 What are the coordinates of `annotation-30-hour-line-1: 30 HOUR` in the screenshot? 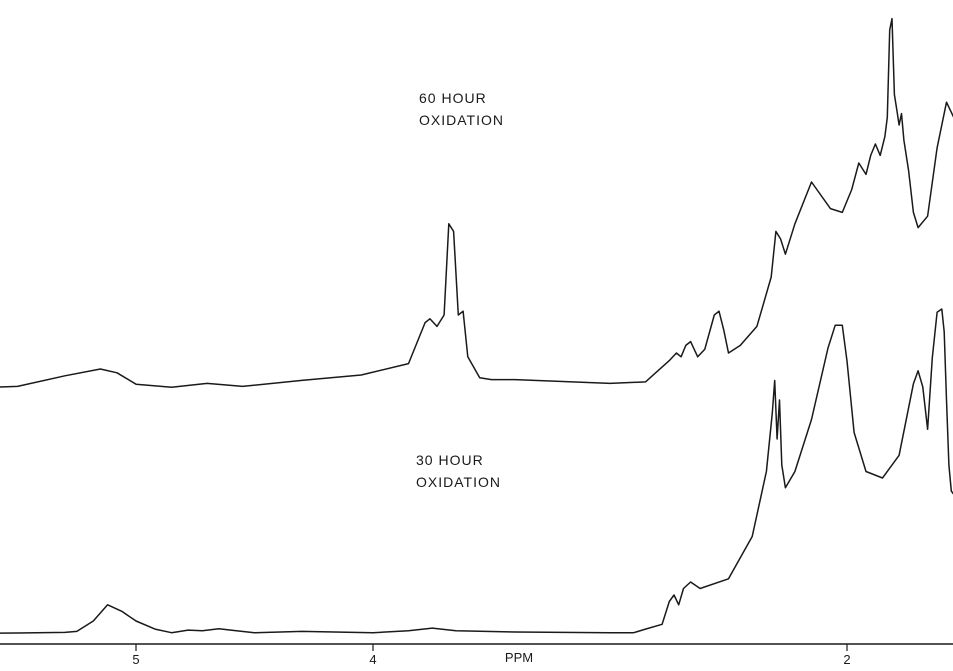 It's located at (450, 460).